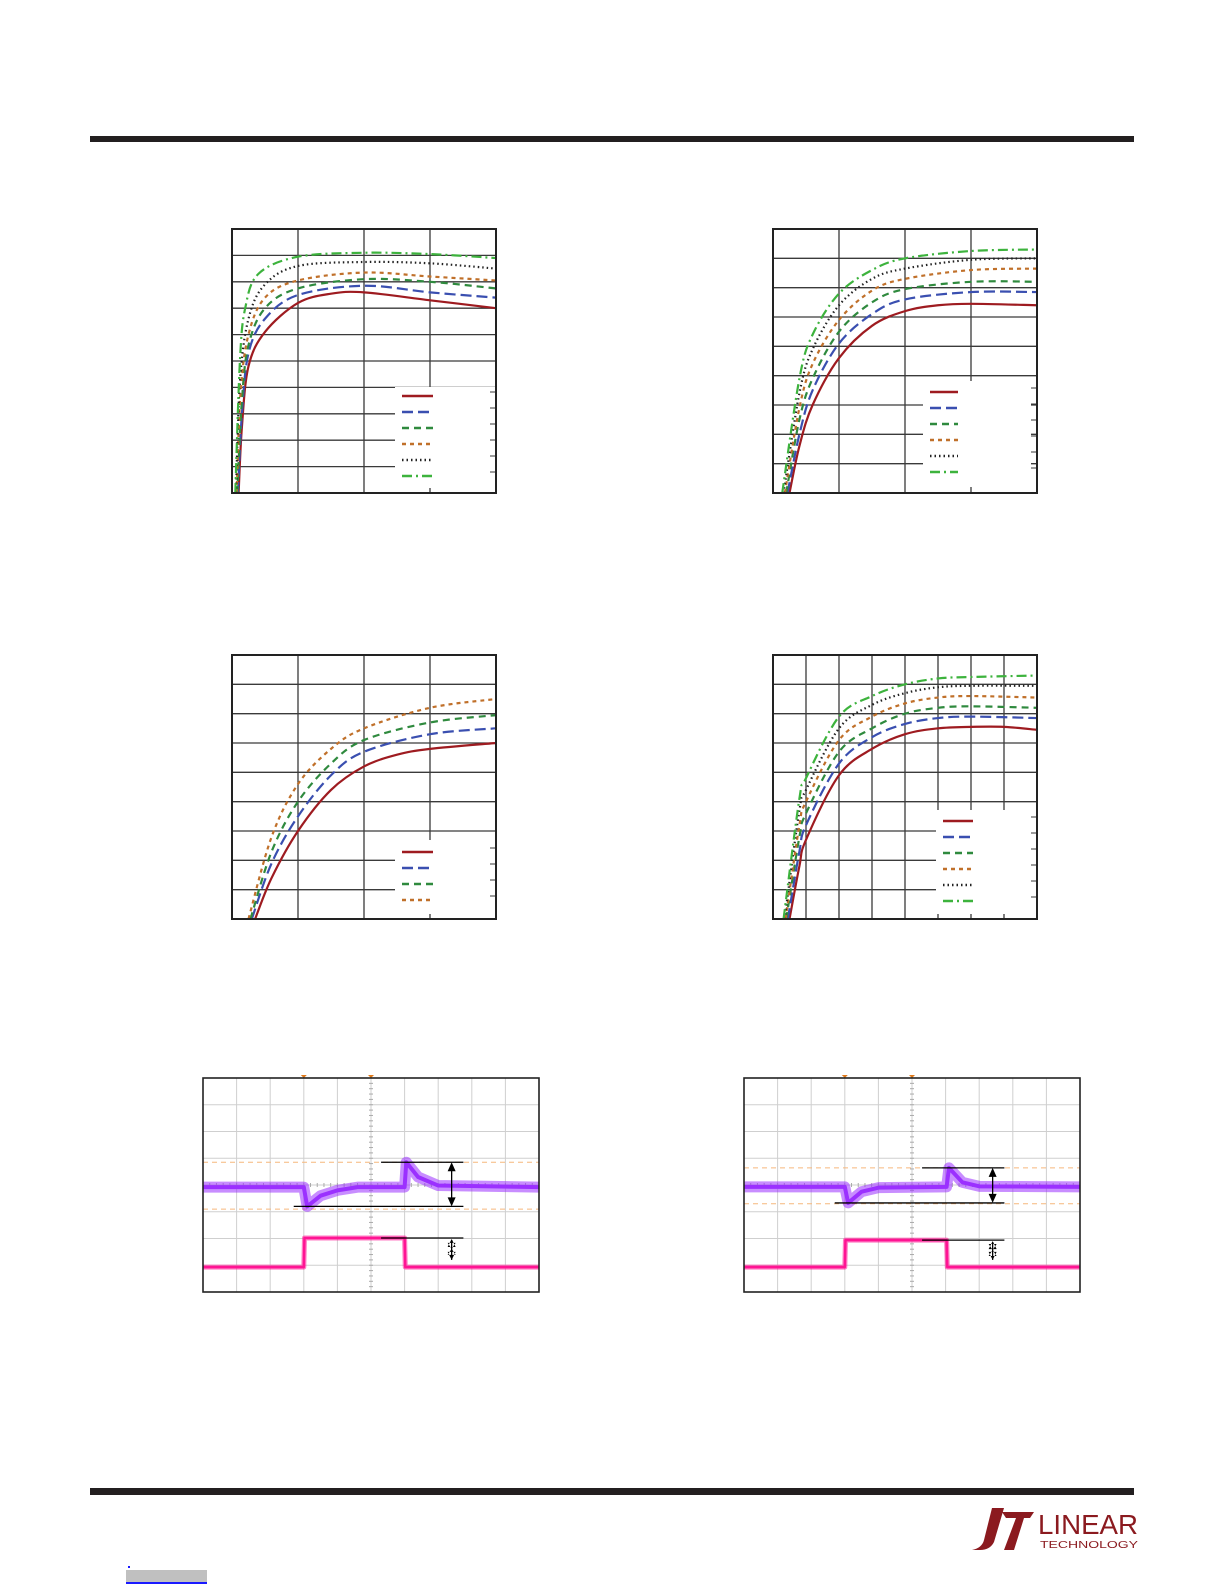  I want to click on logo-line2: TECHNOLOGY, so click(1089, 1545).